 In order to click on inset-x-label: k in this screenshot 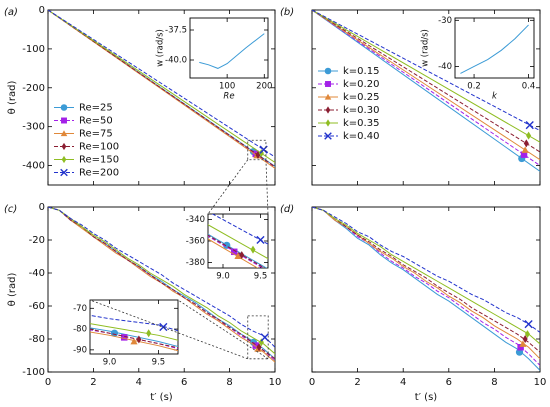, I will do `click(495, 97)`.